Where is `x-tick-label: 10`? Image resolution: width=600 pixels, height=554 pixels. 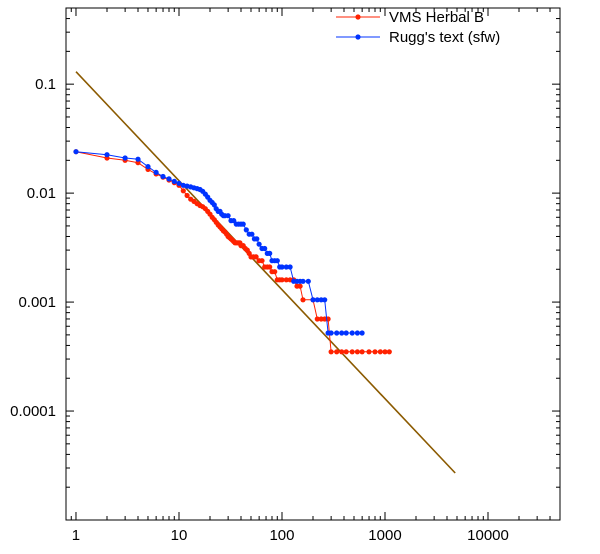
x-tick-label: 10 is located at coordinates (179, 535).